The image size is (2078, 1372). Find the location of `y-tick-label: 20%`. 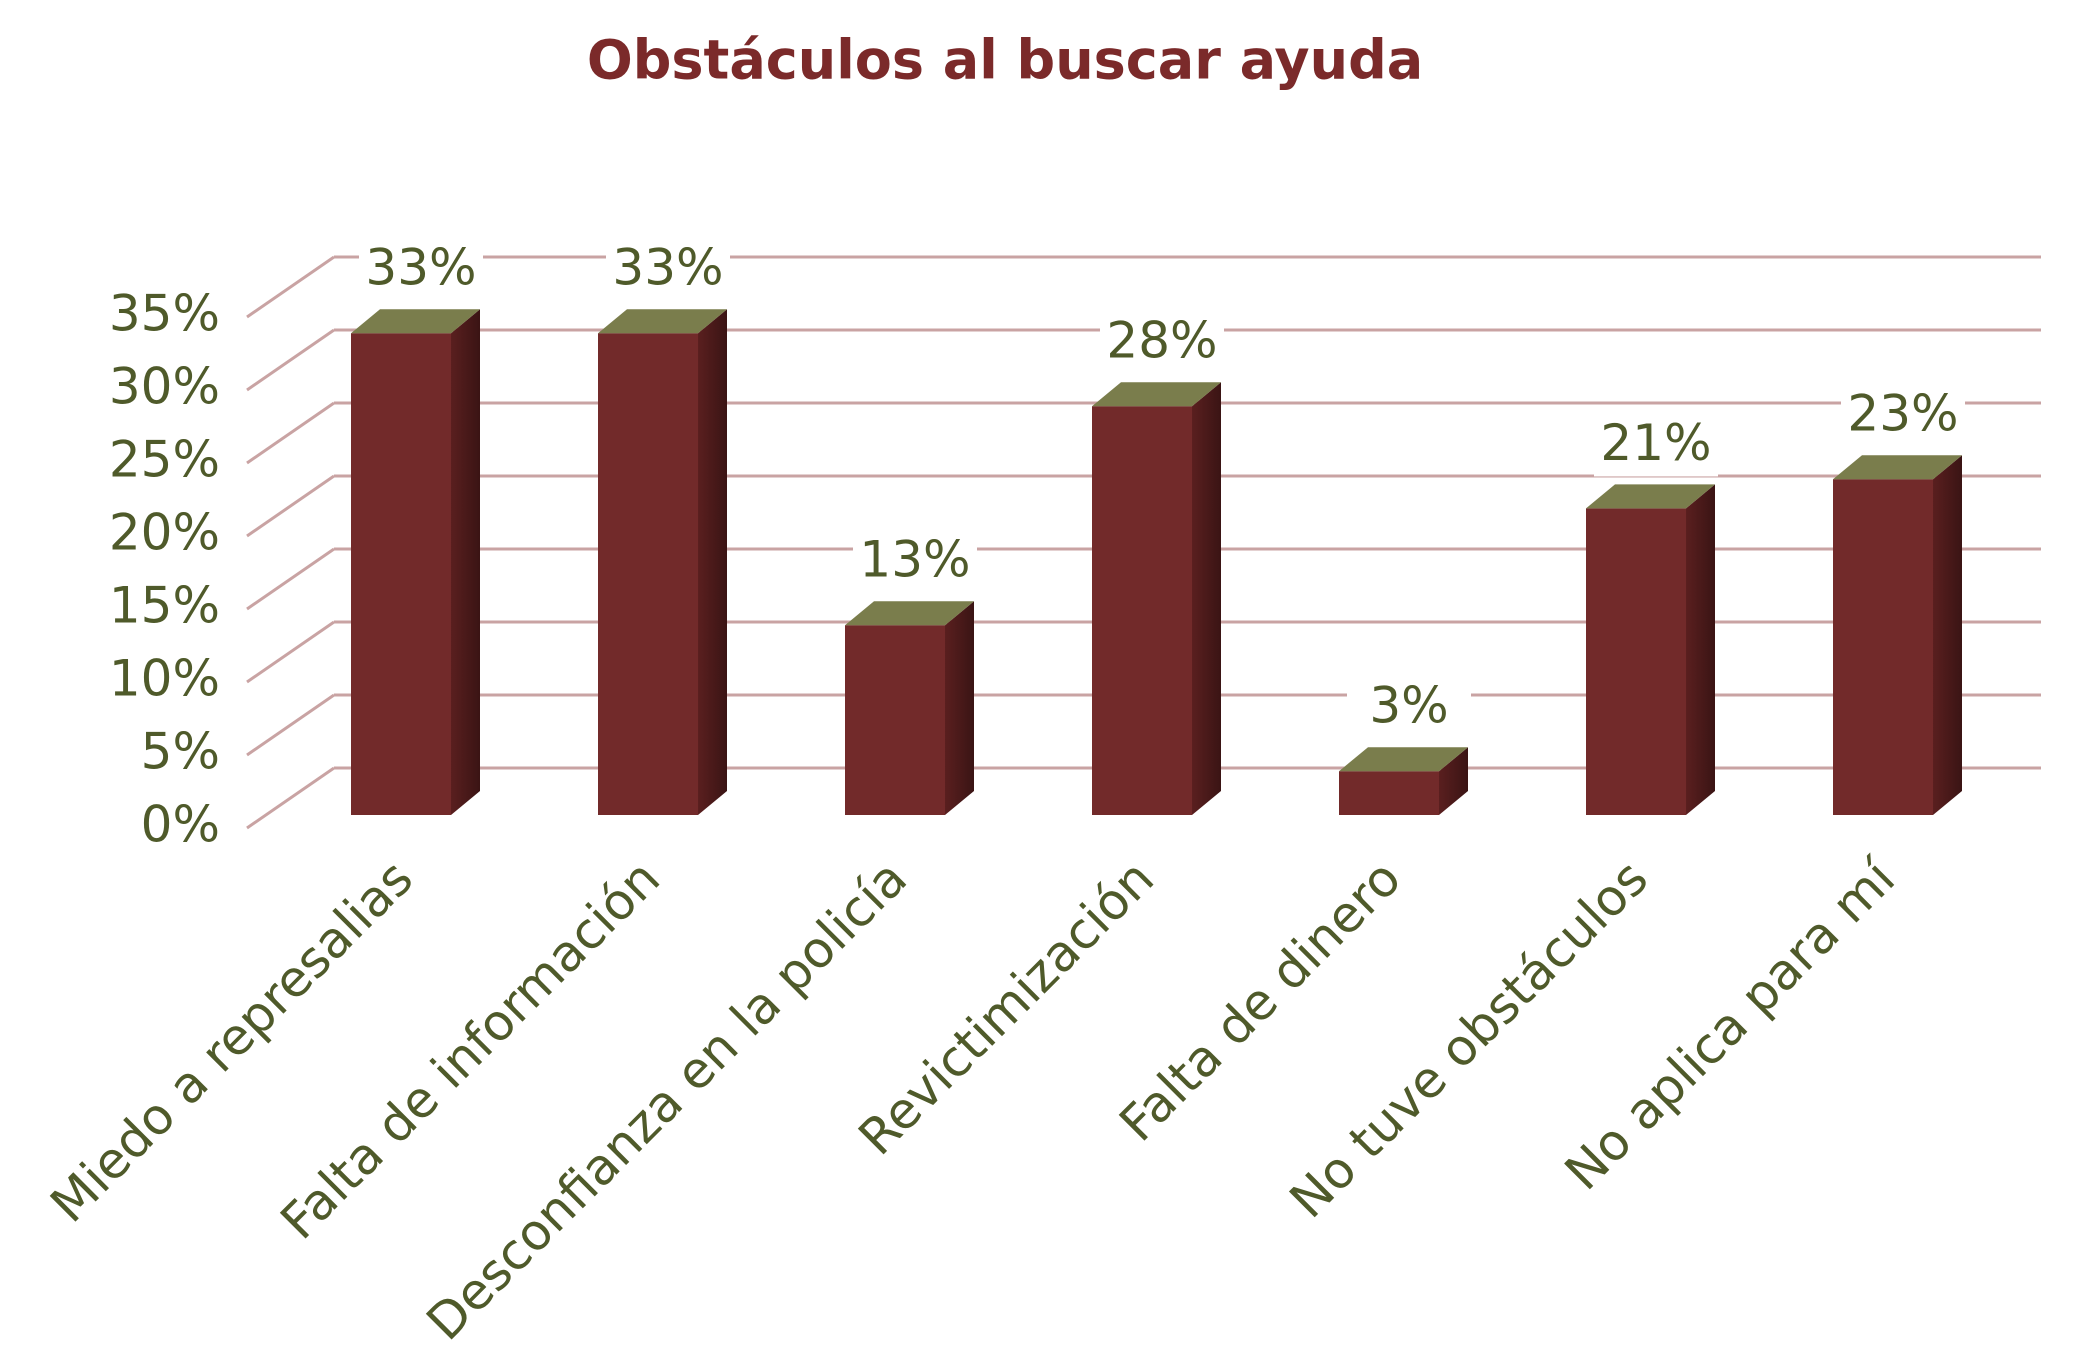

y-tick-label: 20% is located at coordinates (164, 533).